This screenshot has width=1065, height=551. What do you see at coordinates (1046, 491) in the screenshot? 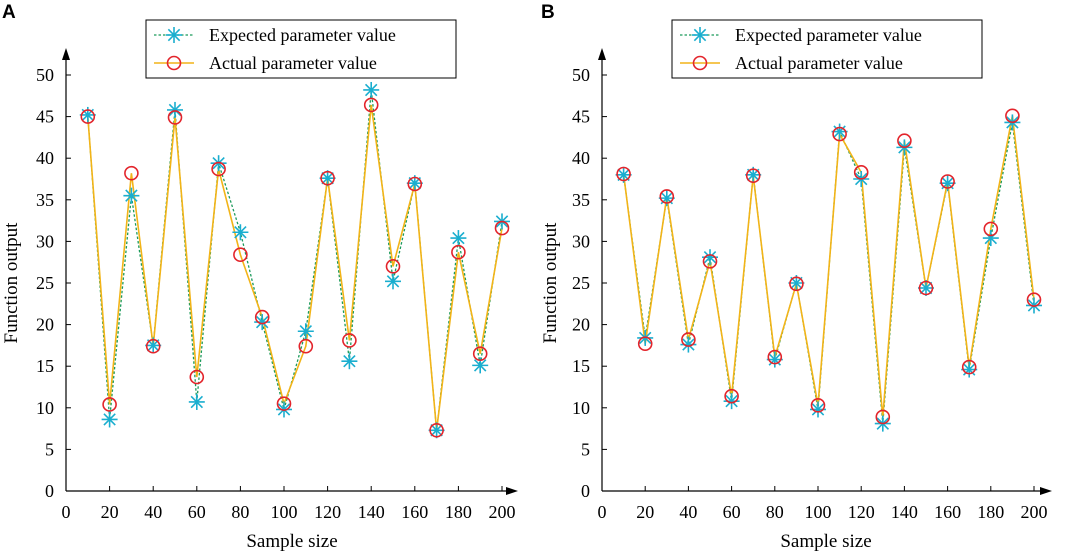
I see `x-axis-arrow` at bounding box center [1046, 491].